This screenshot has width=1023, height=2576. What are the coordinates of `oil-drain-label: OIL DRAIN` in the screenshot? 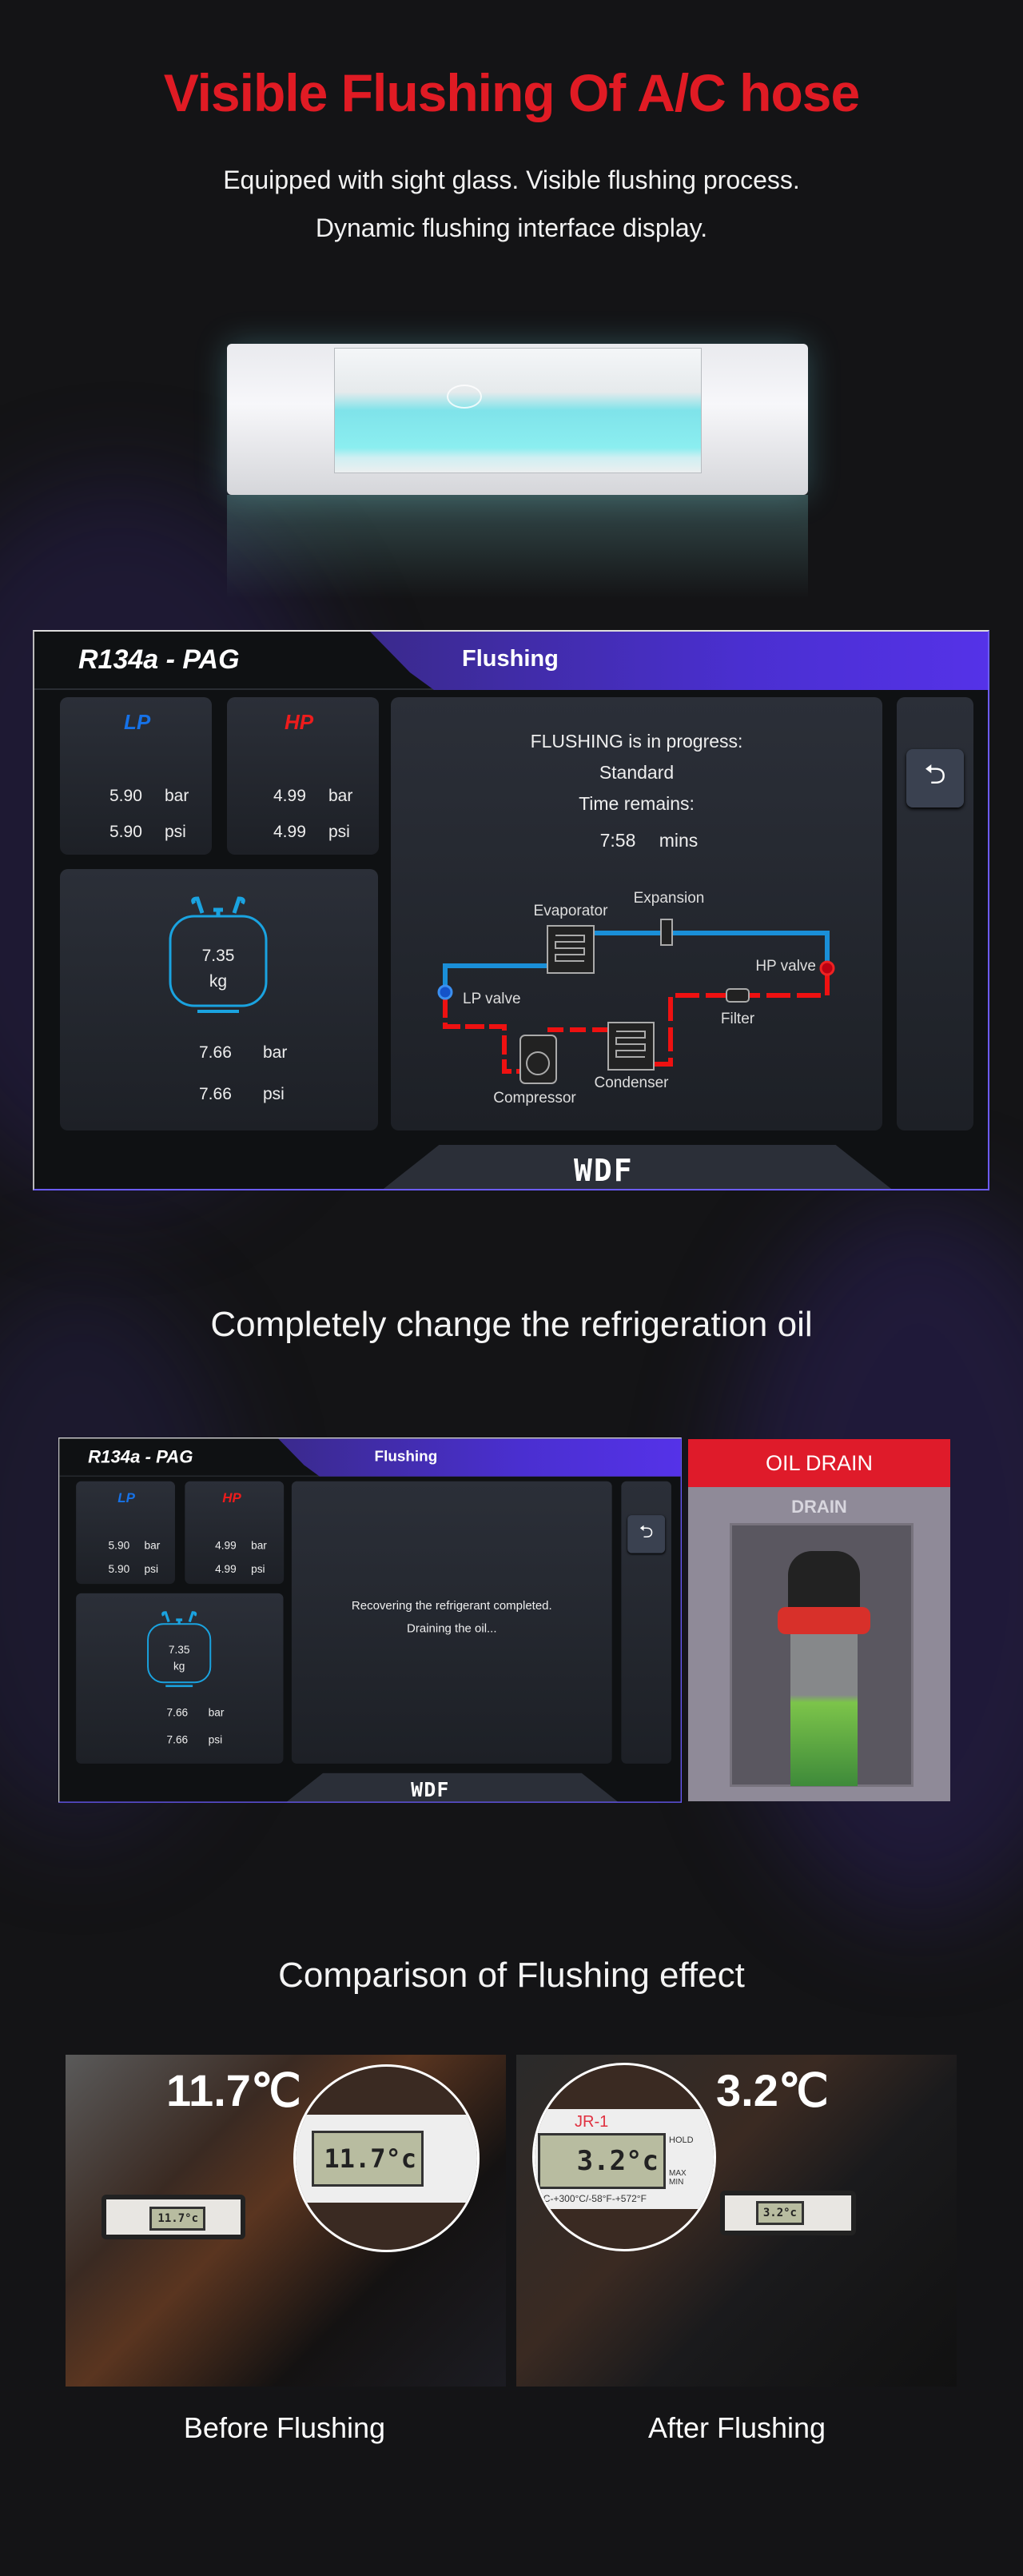 It's located at (819, 1463).